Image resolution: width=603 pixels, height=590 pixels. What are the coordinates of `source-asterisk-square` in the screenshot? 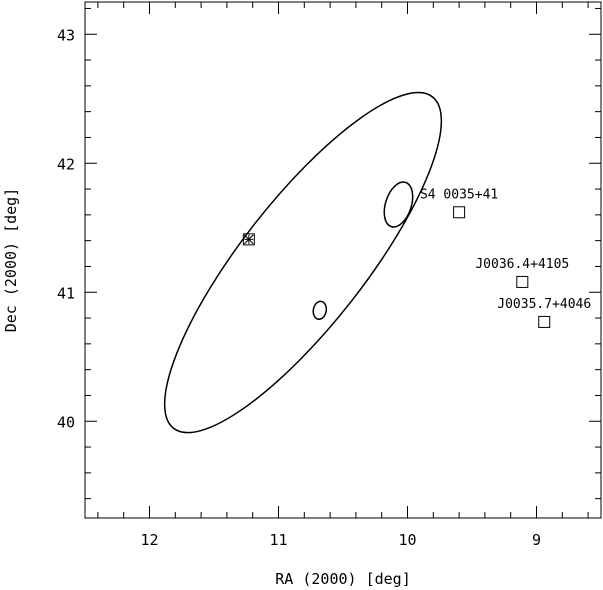 It's located at (248, 239).